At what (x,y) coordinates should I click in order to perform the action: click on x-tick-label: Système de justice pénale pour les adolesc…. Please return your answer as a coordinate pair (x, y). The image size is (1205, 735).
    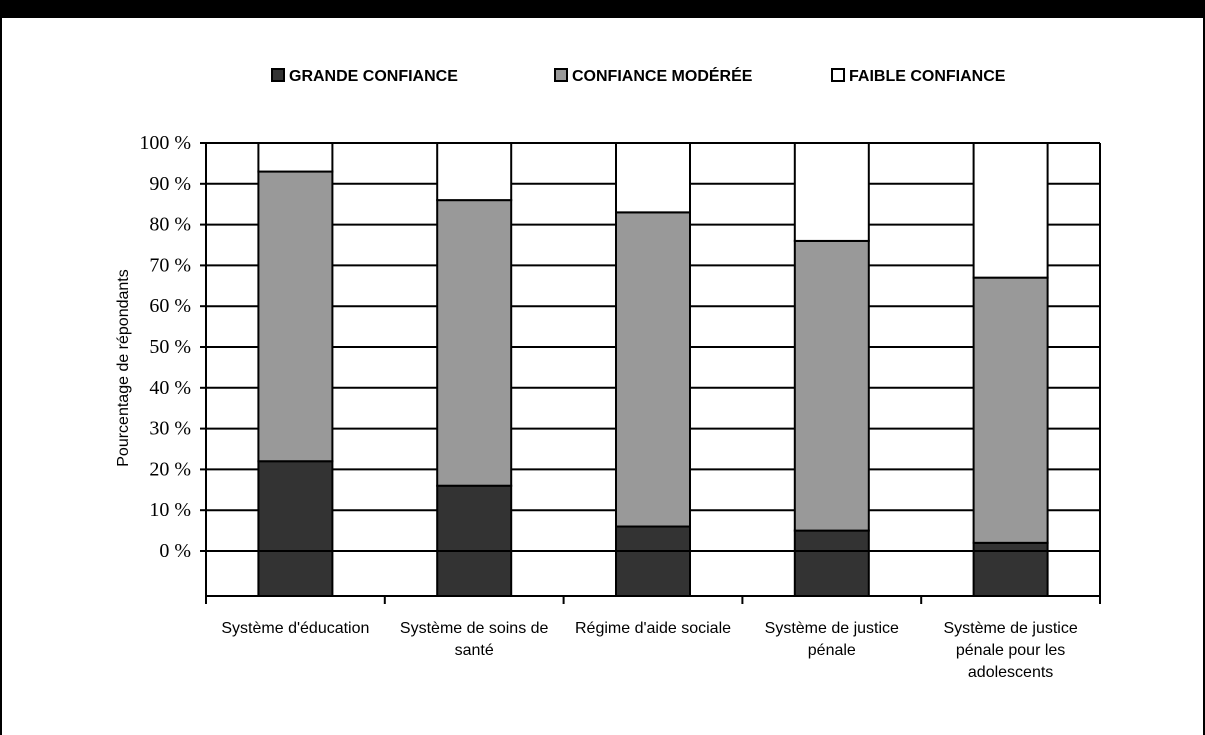
    Looking at the image, I should click on (1010, 650).